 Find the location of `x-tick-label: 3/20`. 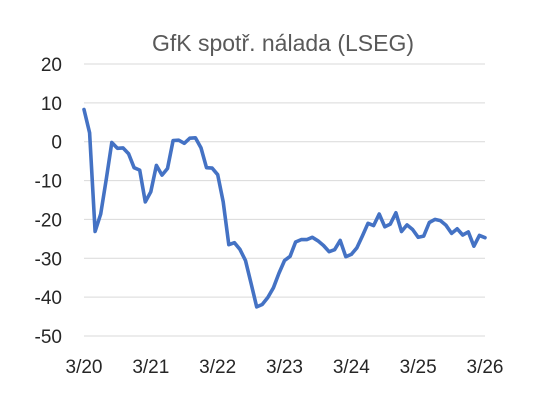

x-tick-label: 3/20 is located at coordinates (84, 367).